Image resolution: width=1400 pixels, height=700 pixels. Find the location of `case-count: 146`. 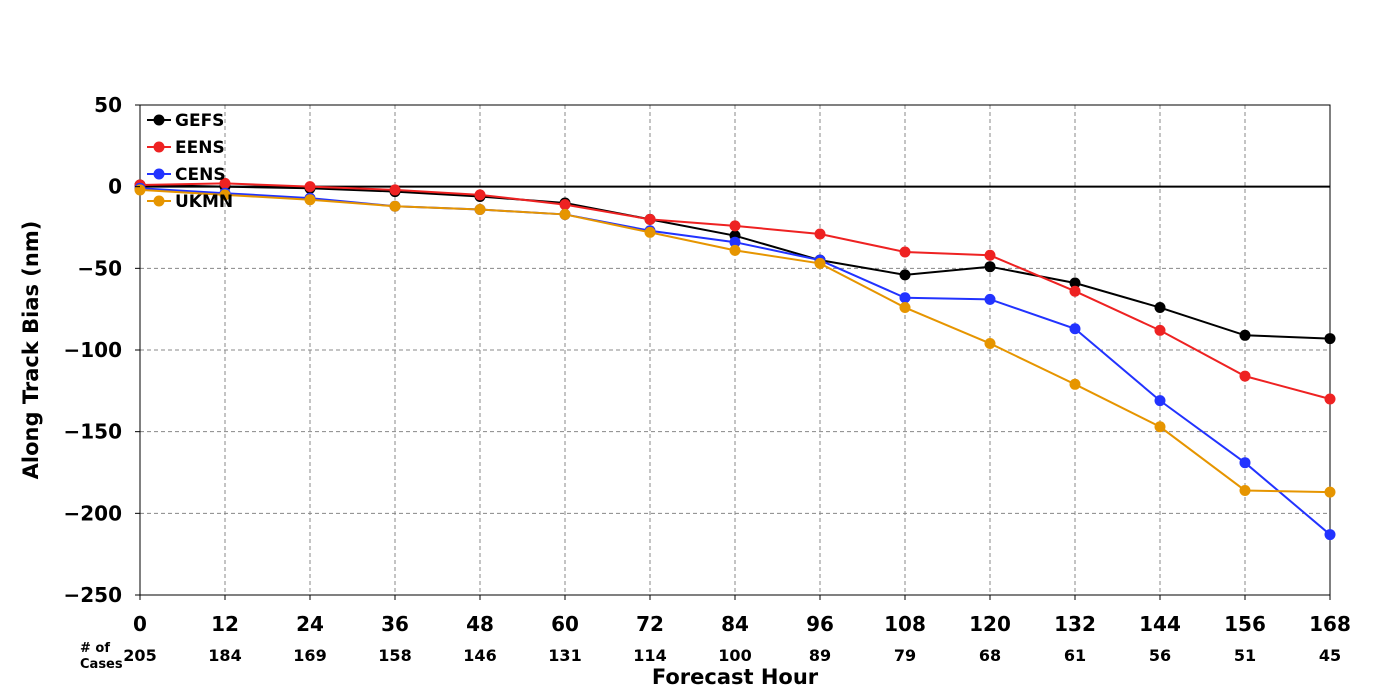

case-count: 146 is located at coordinates (479, 655).